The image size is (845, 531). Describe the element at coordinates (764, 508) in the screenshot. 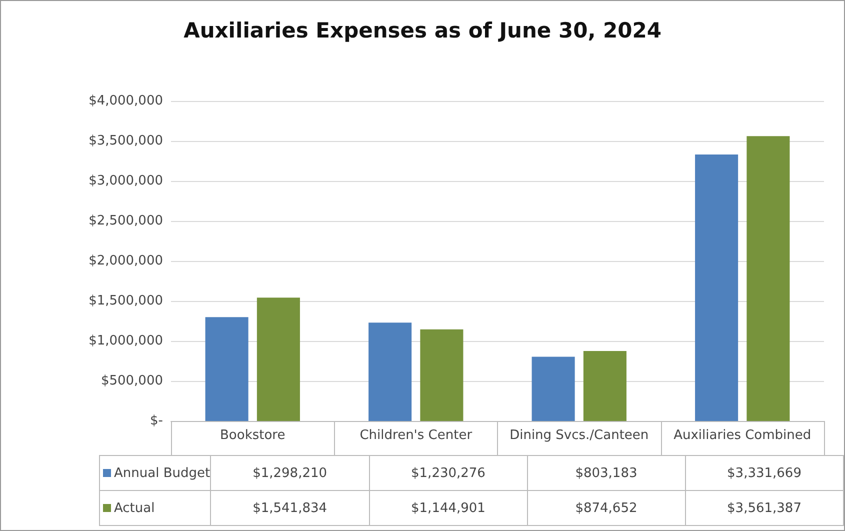

I see `data-label: $3,561,387` at that location.